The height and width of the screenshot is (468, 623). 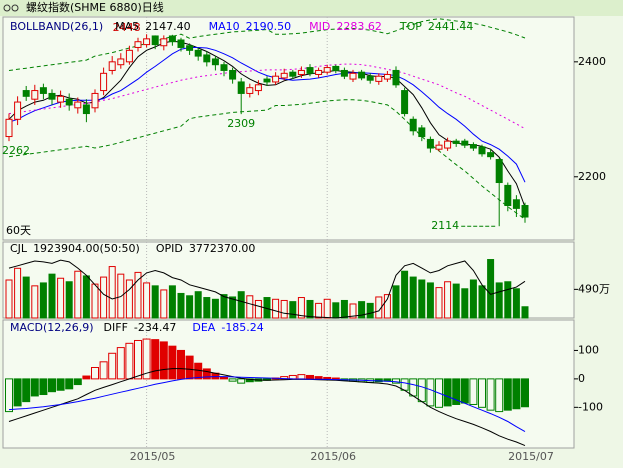 What do you see at coordinates (168, 26) in the screenshot?
I see `legend-value: 2147.40` at bounding box center [168, 26].